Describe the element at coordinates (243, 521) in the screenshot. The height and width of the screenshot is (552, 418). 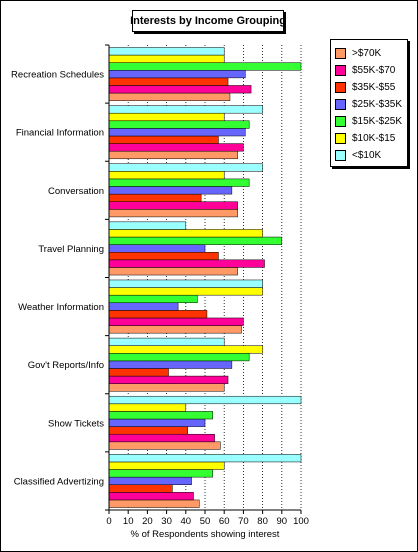
I see `x-tick-label: 70` at that location.